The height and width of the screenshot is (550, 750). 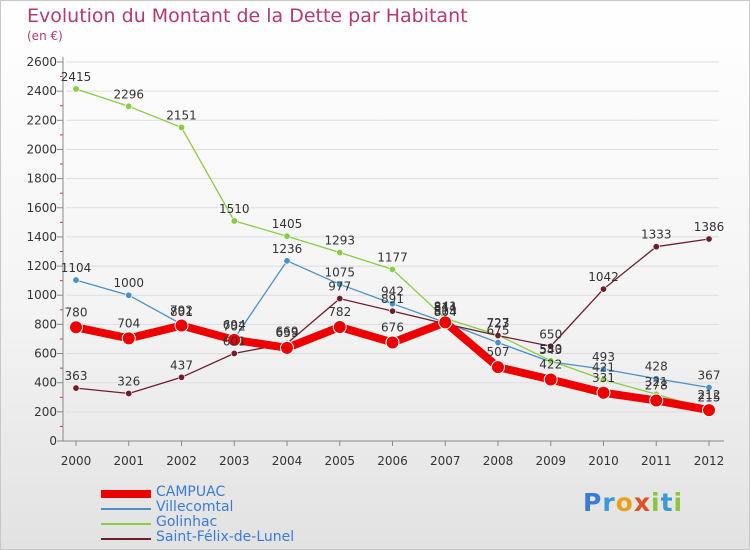 What do you see at coordinates (181, 115) in the screenshot?
I see `data-label: 2151` at bounding box center [181, 115].